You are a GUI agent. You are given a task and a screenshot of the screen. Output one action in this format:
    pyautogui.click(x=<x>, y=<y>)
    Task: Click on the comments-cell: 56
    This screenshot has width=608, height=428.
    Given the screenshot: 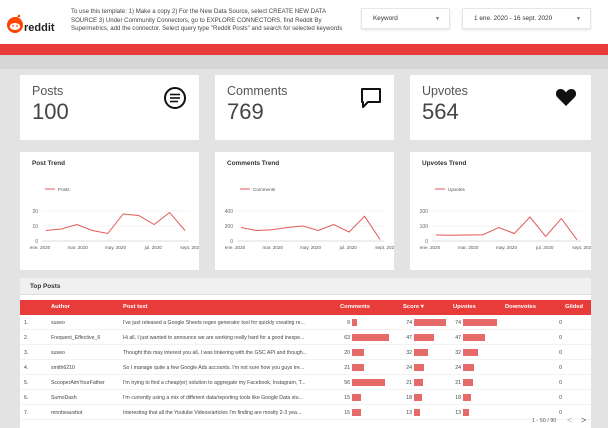 What is the action you would take?
    pyautogui.click(x=347, y=383)
    